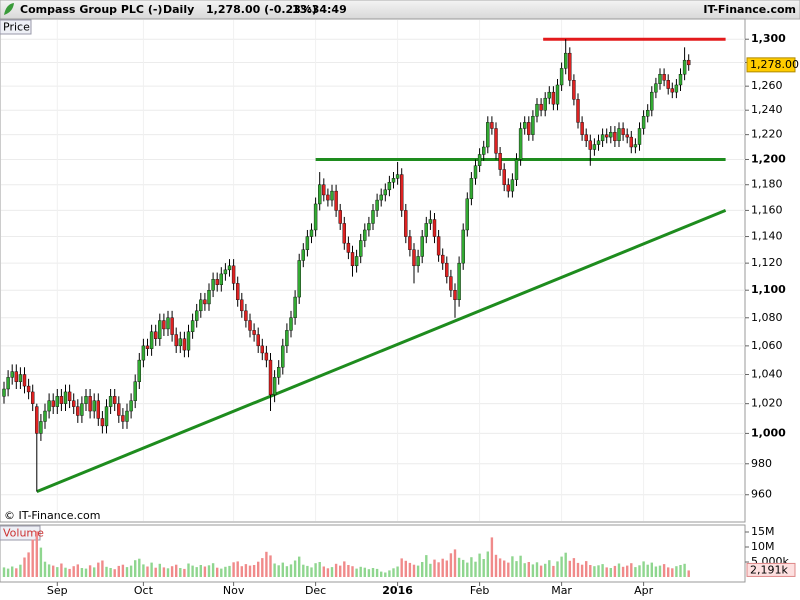 This screenshot has height=600, width=800. What do you see at coordinates (20, 533) in the screenshot?
I see `volume-label-box` at bounding box center [20, 533].